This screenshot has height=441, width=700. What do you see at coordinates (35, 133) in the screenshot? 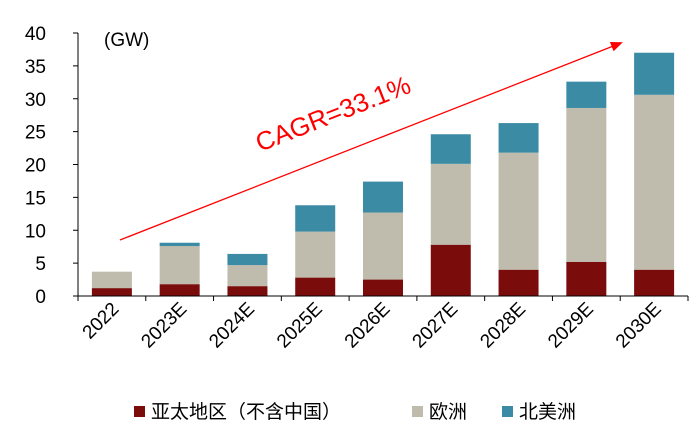
I see `y-tick-label: 25` at bounding box center [35, 133].